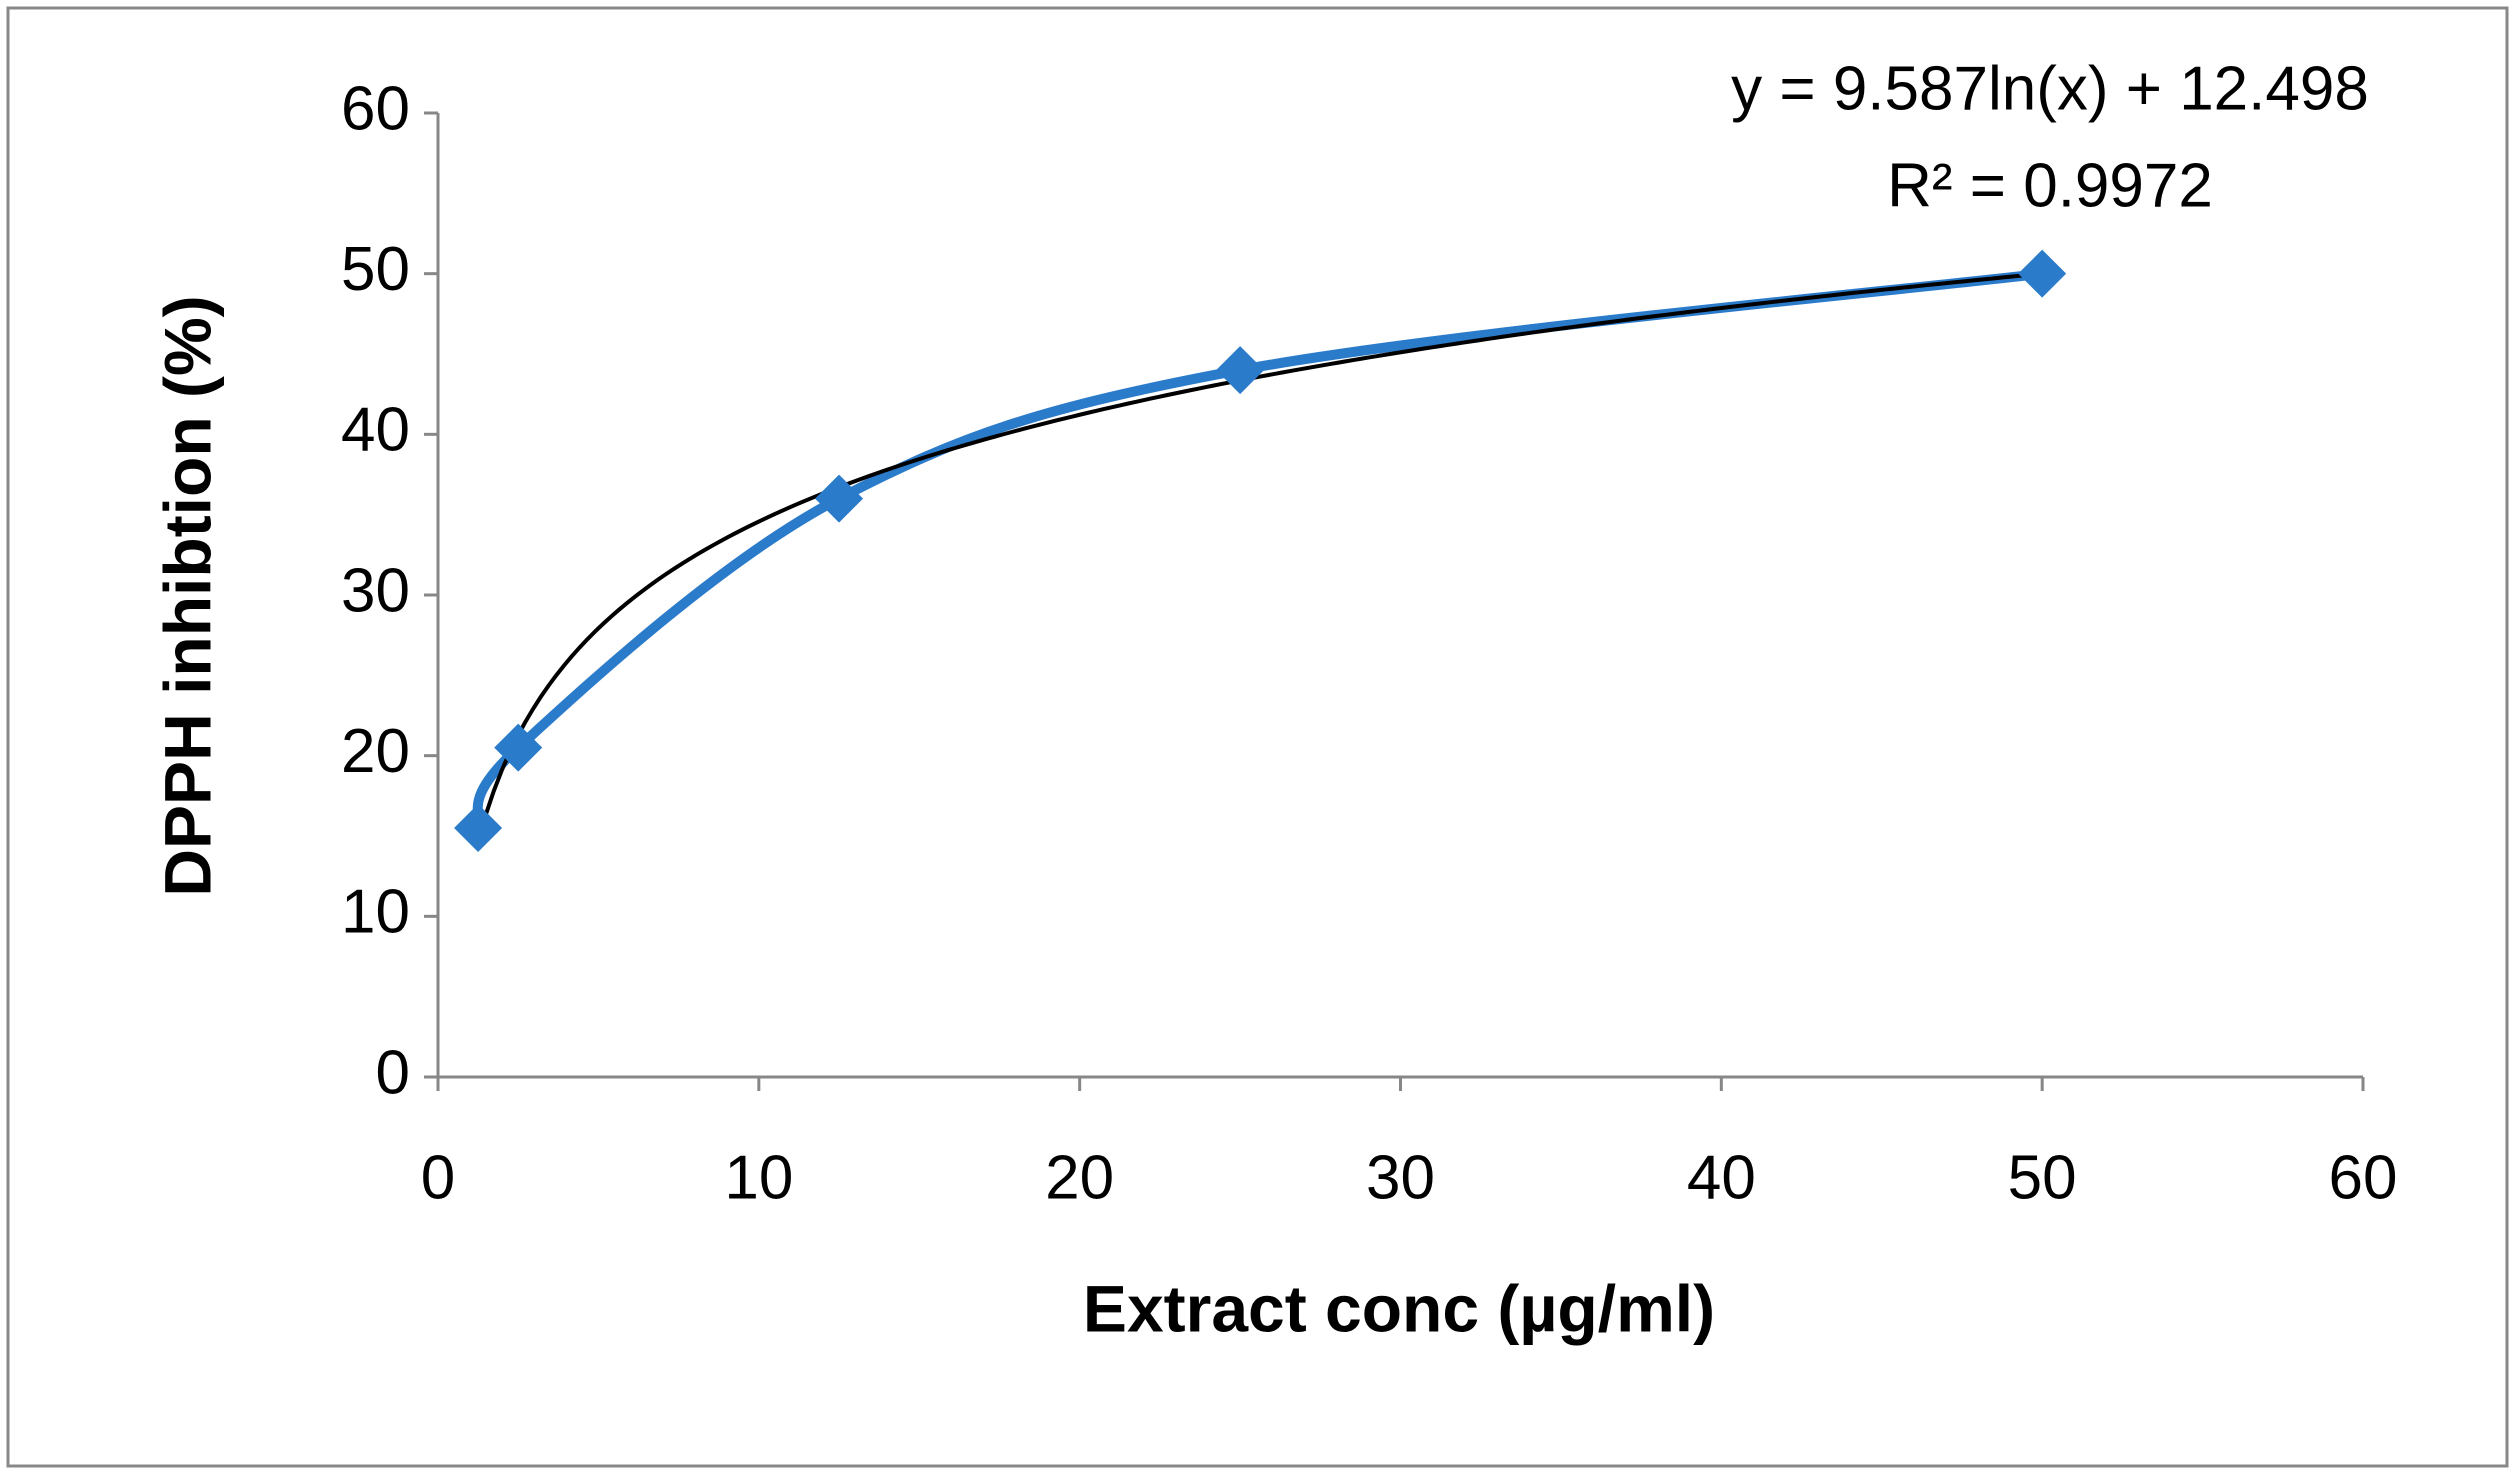 The image size is (2515, 1481). What do you see at coordinates (1400, 1177) in the screenshot?
I see `x-tick-label: 30` at bounding box center [1400, 1177].